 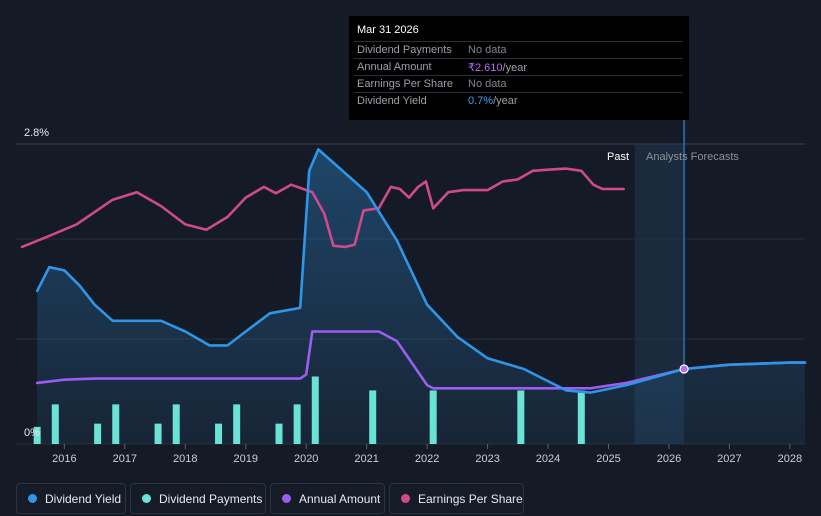 What do you see at coordinates (692, 157) in the screenshot?
I see `forecast-label: Analysts Forecasts` at bounding box center [692, 157].